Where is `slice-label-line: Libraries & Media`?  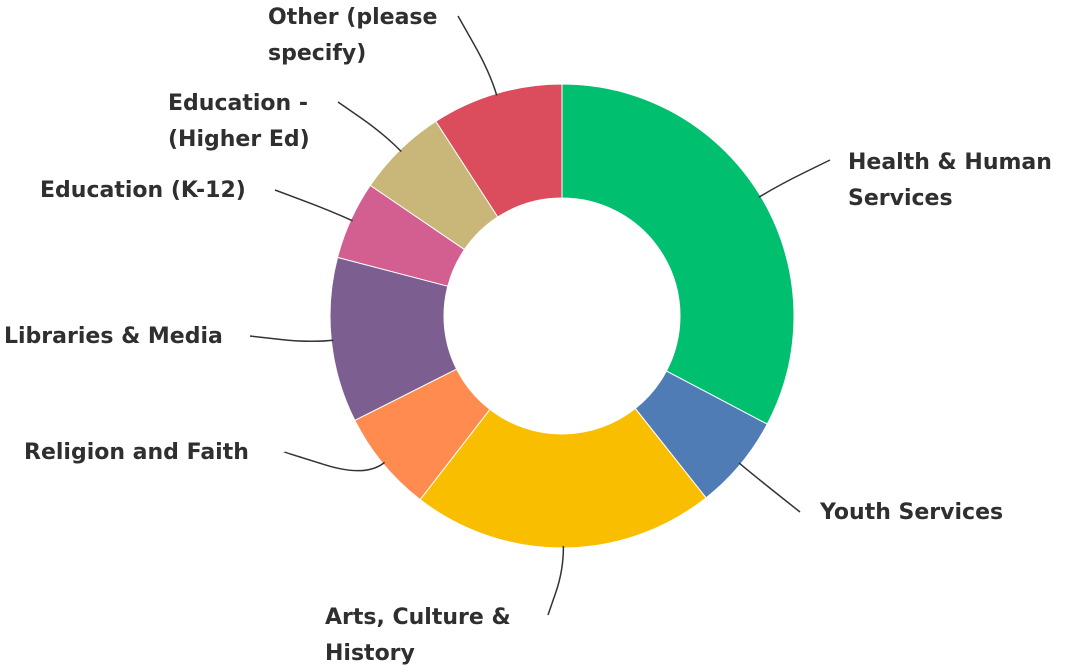
slice-label-line: Libraries & Media is located at coordinates (113, 336).